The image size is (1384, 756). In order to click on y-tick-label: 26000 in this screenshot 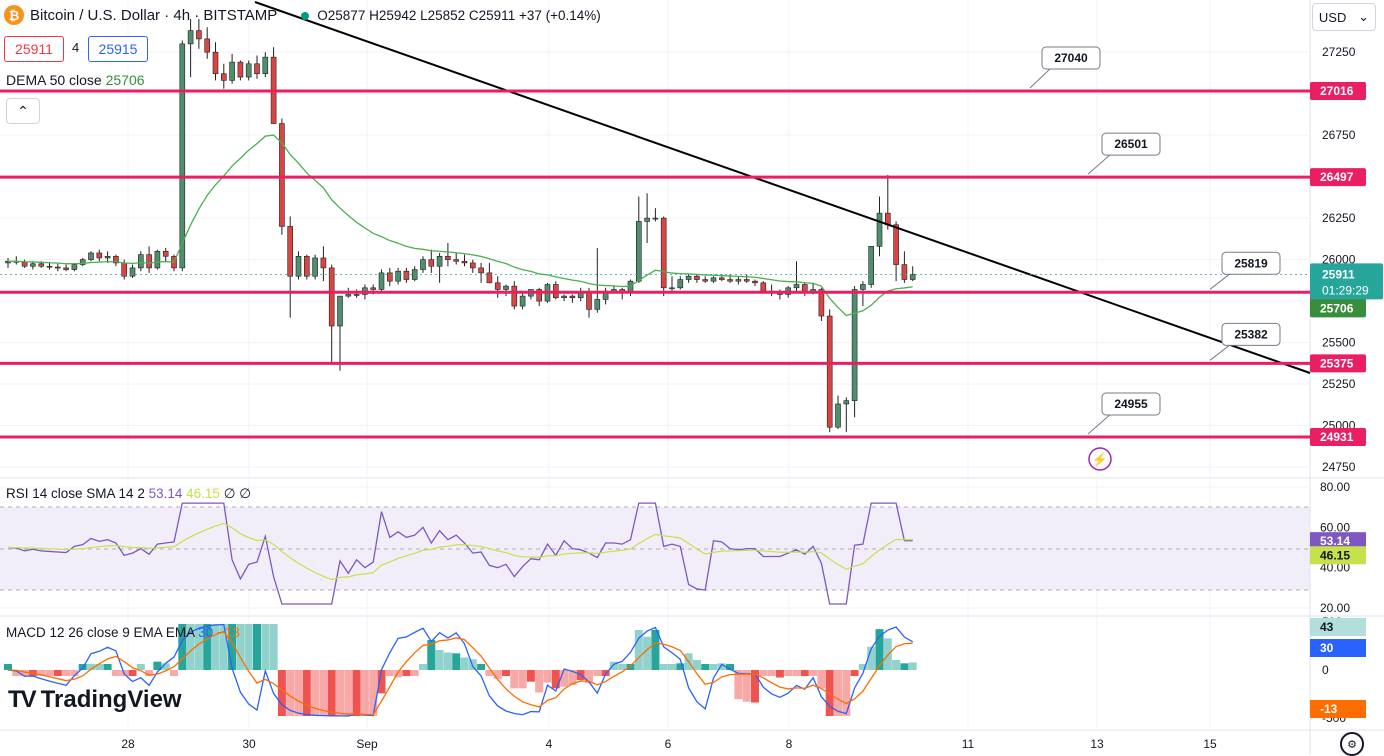, I will do `click(1339, 260)`.